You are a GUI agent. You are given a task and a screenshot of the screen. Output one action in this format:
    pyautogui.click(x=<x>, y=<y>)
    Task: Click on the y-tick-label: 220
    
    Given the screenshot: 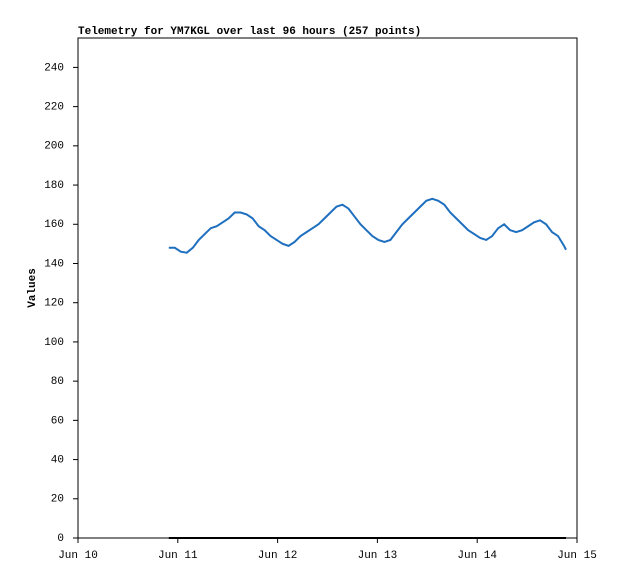 What is the action you would take?
    pyautogui.click(x=54, y=108)
    